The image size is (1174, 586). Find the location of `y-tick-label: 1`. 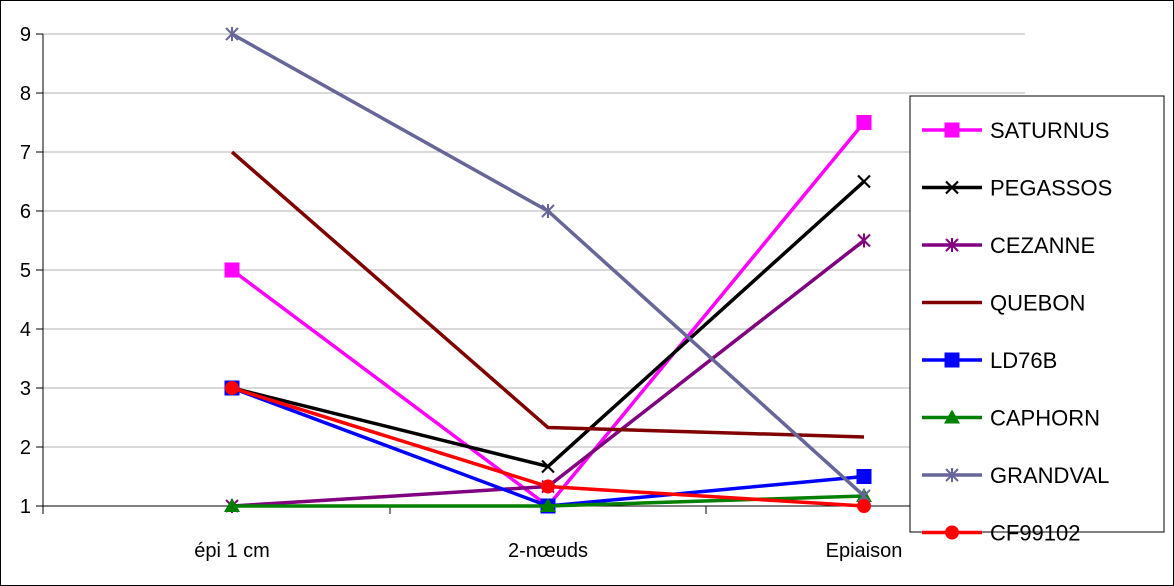

y-tick-label: 1 is located at coordinates (25, 507).